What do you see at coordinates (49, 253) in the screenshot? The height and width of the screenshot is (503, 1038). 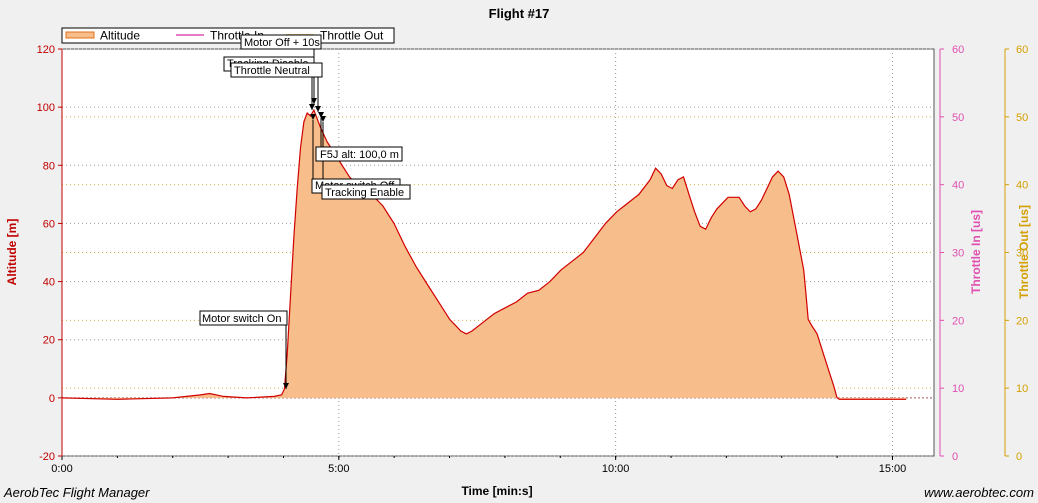 I see `y-left-axis-ticks: -20 0 20 40 60 80 100 120` at bounding box center [49, 253].